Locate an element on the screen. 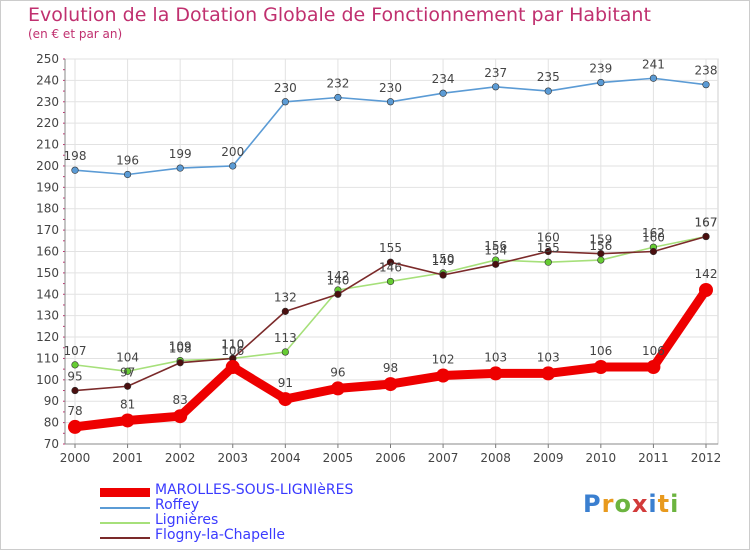 This screenshot has height=550, width=750. x-tick-label: 2003 is located at coordinates (232, 458).